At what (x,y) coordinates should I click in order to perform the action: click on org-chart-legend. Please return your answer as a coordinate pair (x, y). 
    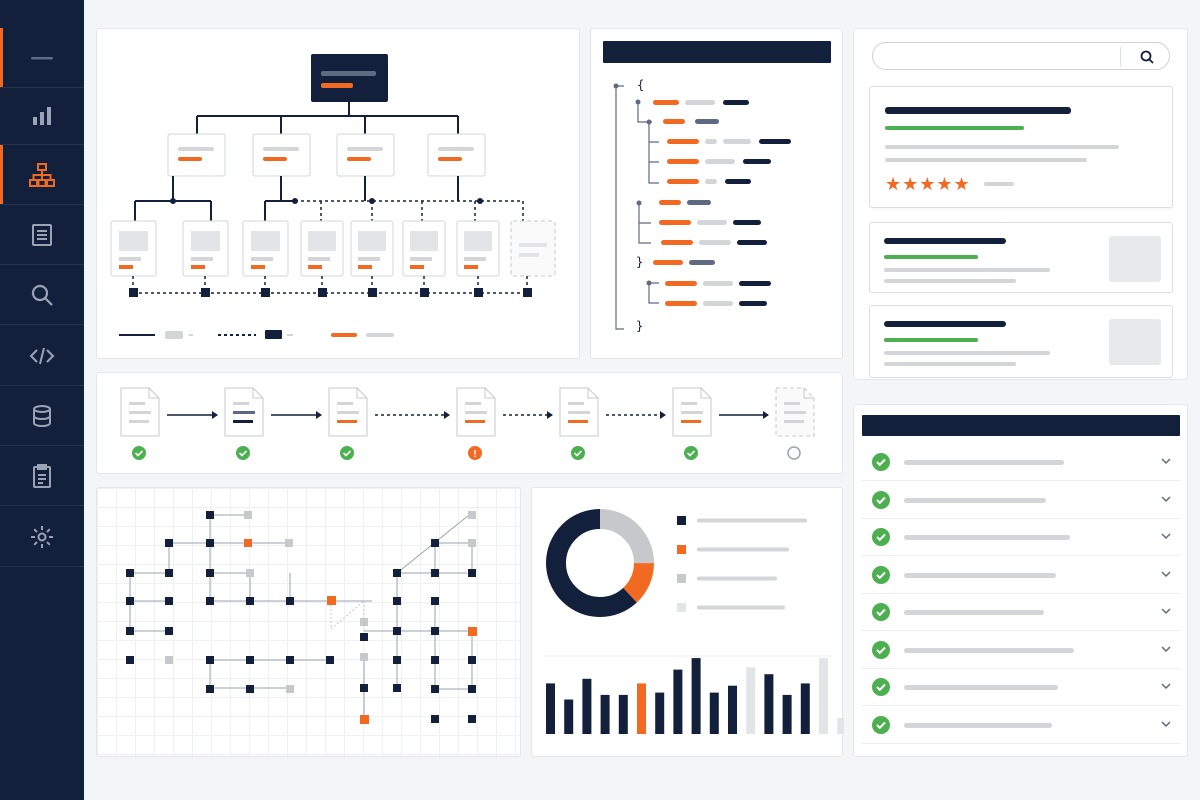
    Looking at the image, I should click on (256, 334).